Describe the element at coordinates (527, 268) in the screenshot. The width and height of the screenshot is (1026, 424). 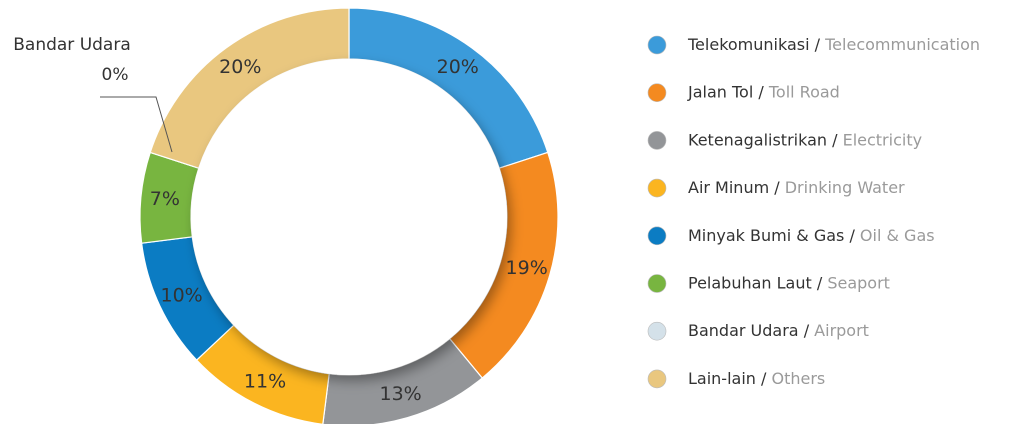
I see `slice-label: 19%` at that location.